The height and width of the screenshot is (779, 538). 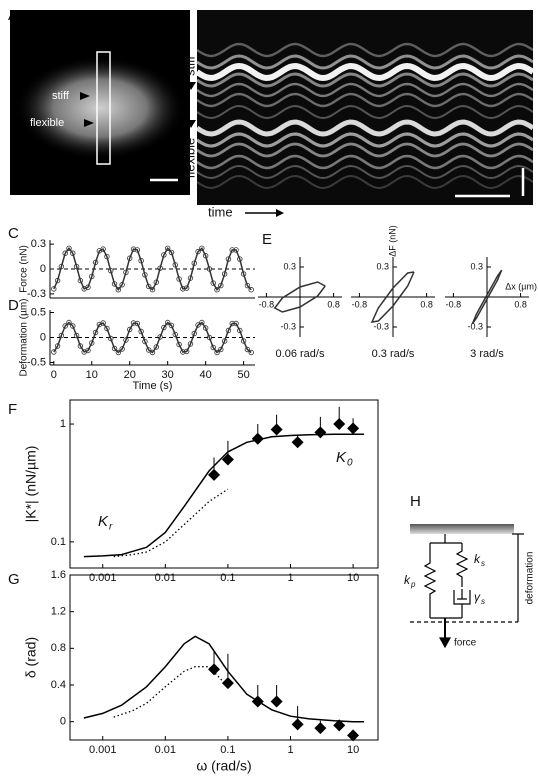 I want to click on chart-subtitle: 0.06 rad/s, so click(x=300, y=354).